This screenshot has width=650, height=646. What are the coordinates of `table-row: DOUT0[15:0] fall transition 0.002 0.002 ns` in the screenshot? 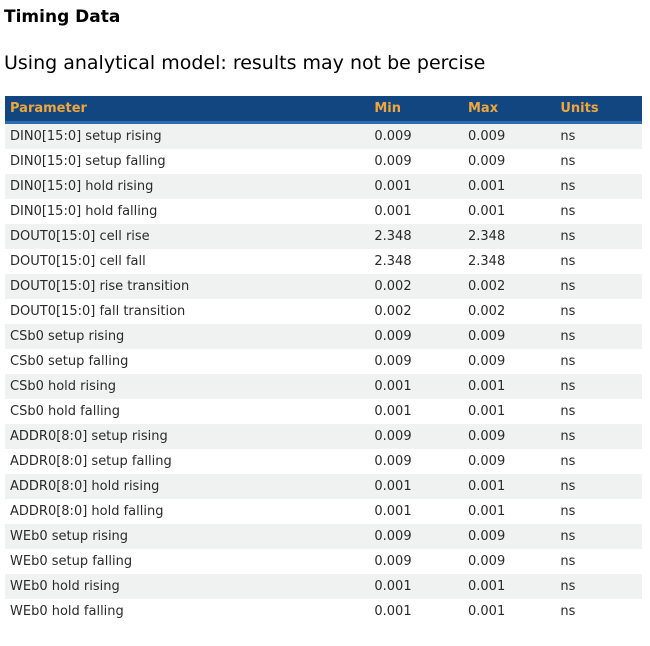 It's located at (323, 311).